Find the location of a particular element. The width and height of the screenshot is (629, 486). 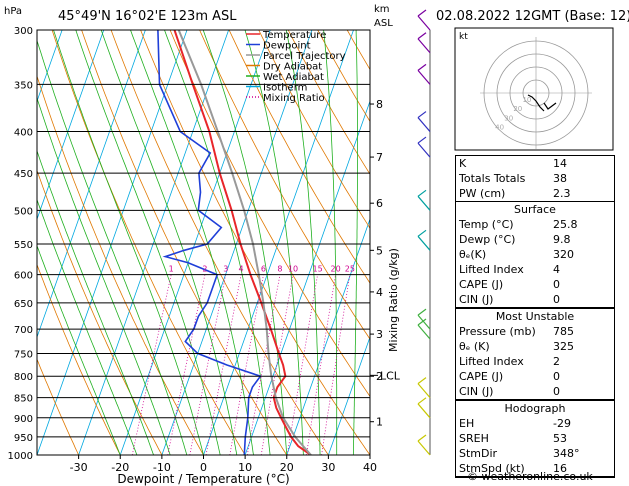

km-tick-label: 5 is located at coordinates (379, 250).